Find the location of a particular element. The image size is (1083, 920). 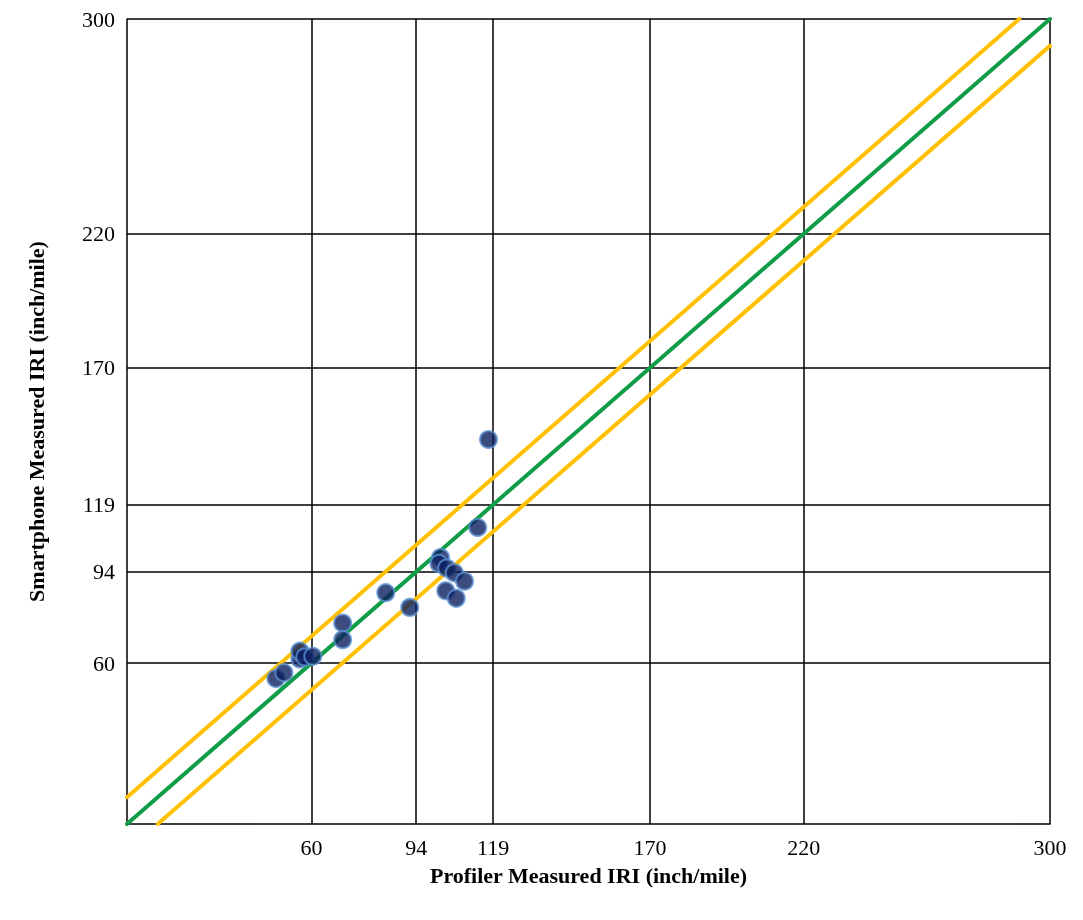

y-tick-label: 220 is located at coordinates (98, 234).